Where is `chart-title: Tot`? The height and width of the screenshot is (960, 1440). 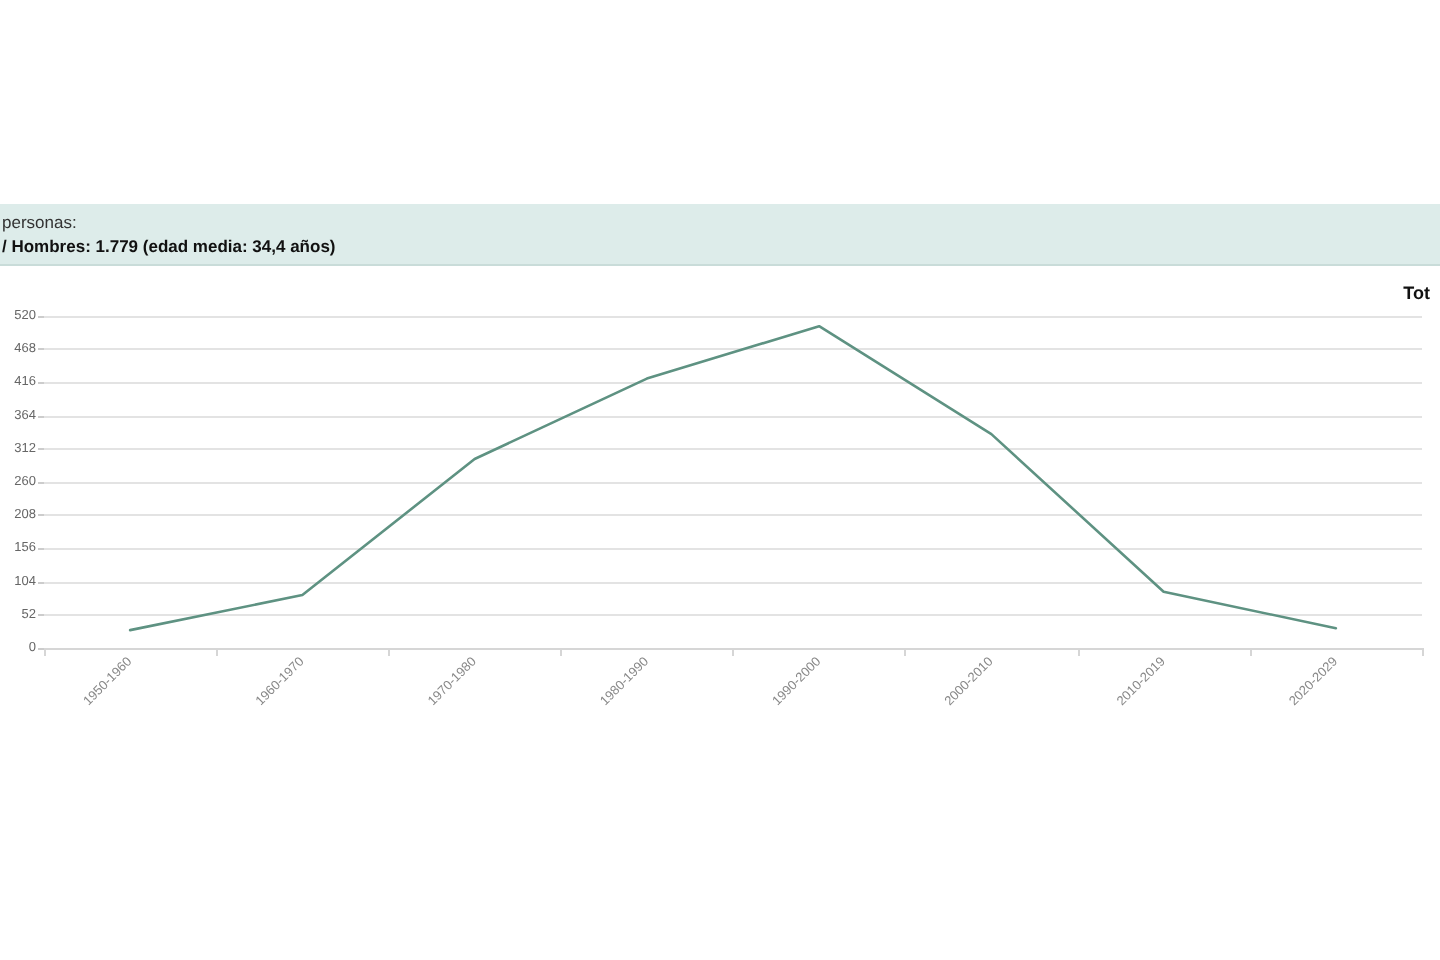 chart-title: Tot is located at coordinates (1417, 293).